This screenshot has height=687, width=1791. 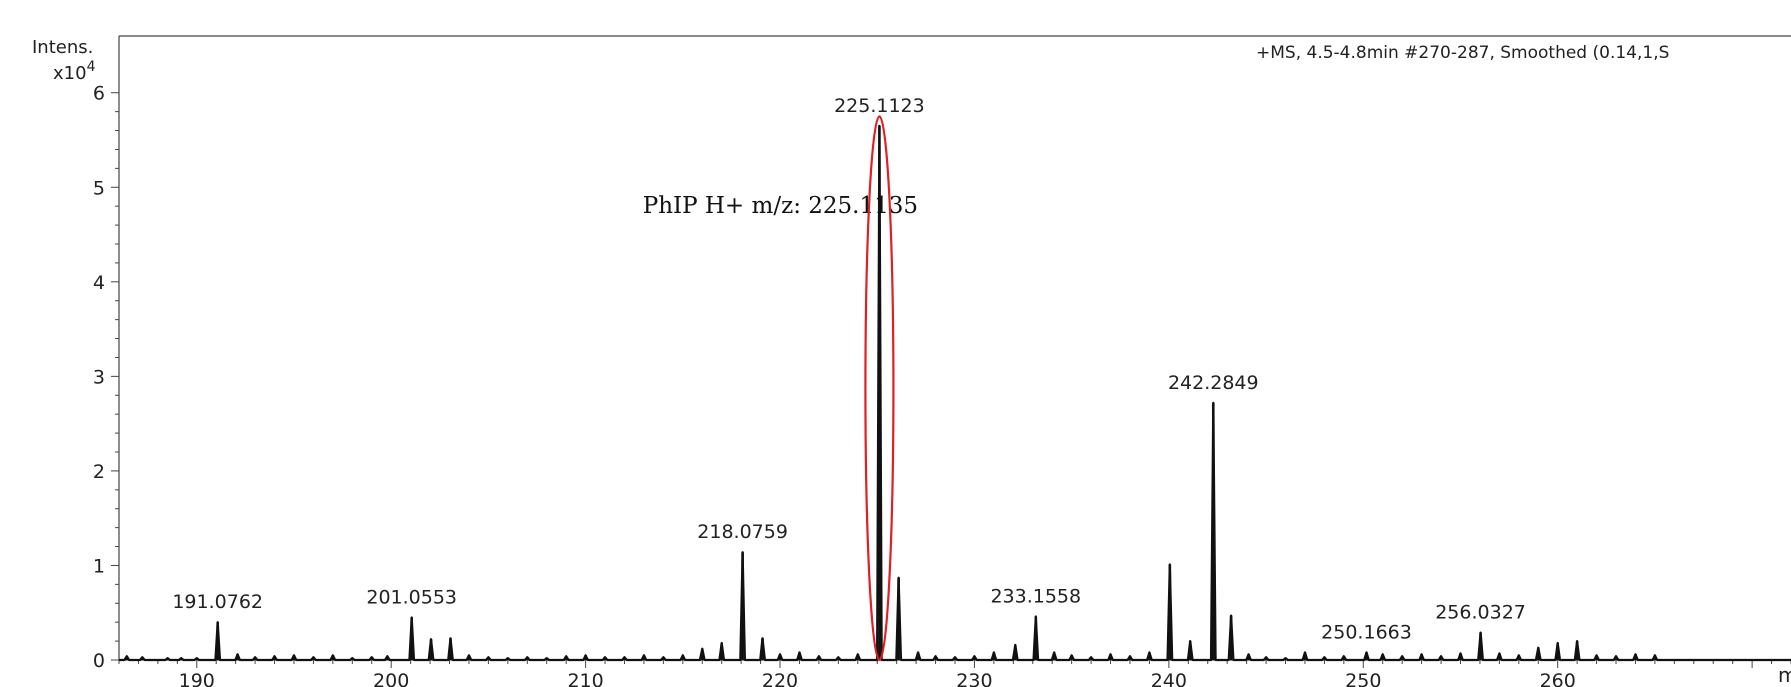 What do you see at coordinates (742, 532) in the screenshot?
I see `peak-label: 218.0759` at bounding box center [742, 532].